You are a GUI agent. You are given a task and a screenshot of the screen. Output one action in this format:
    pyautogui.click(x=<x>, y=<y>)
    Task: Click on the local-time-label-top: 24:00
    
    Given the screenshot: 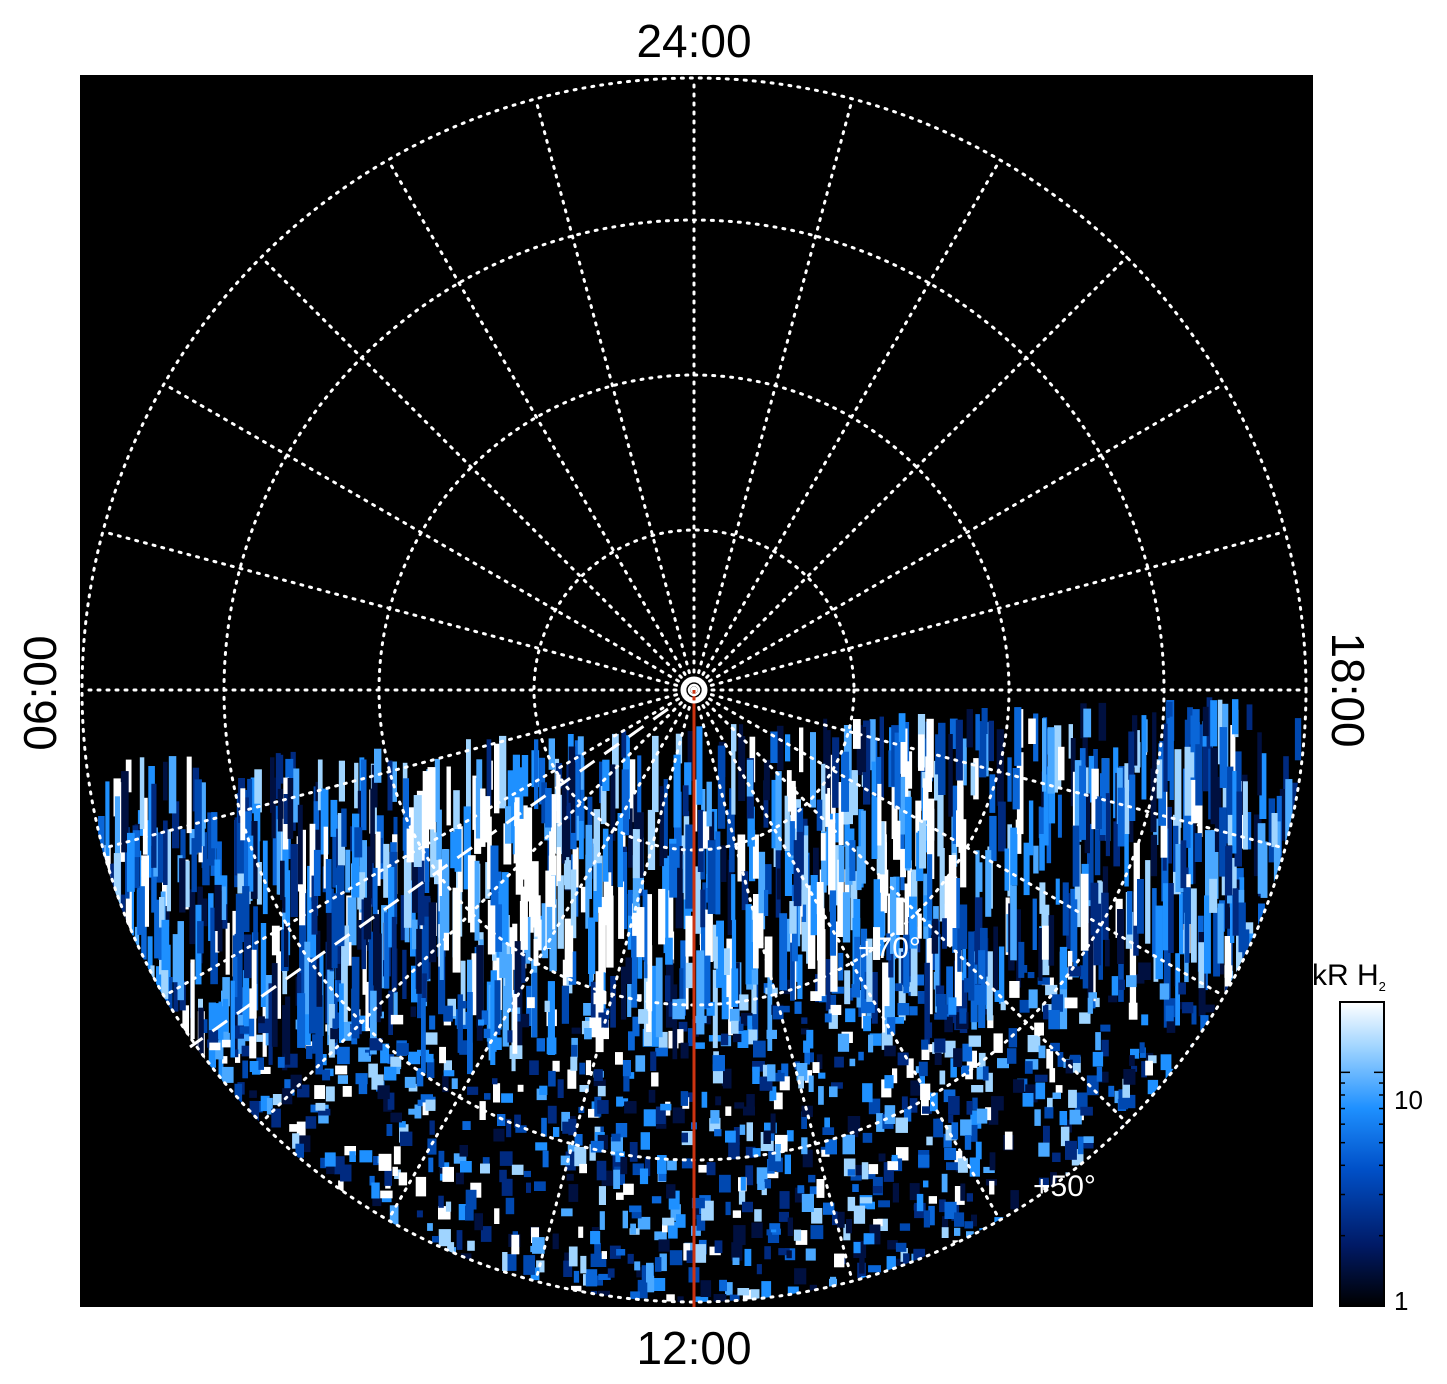 What is the action you would take?
    pyautogui.click(x=693, y=41)
    